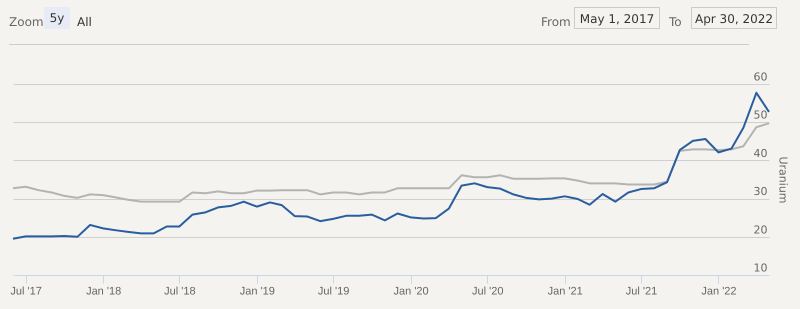 The height and width of the screenshot is (309, 800). I want to click on y-tick-label: 20, so click(761, 229).